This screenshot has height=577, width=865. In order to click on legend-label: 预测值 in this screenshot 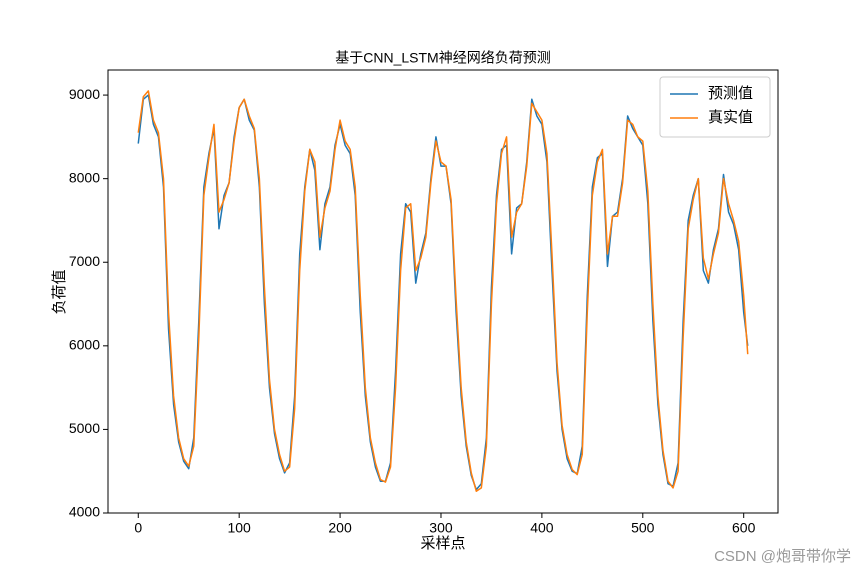, I will do `click(730, 93)`.